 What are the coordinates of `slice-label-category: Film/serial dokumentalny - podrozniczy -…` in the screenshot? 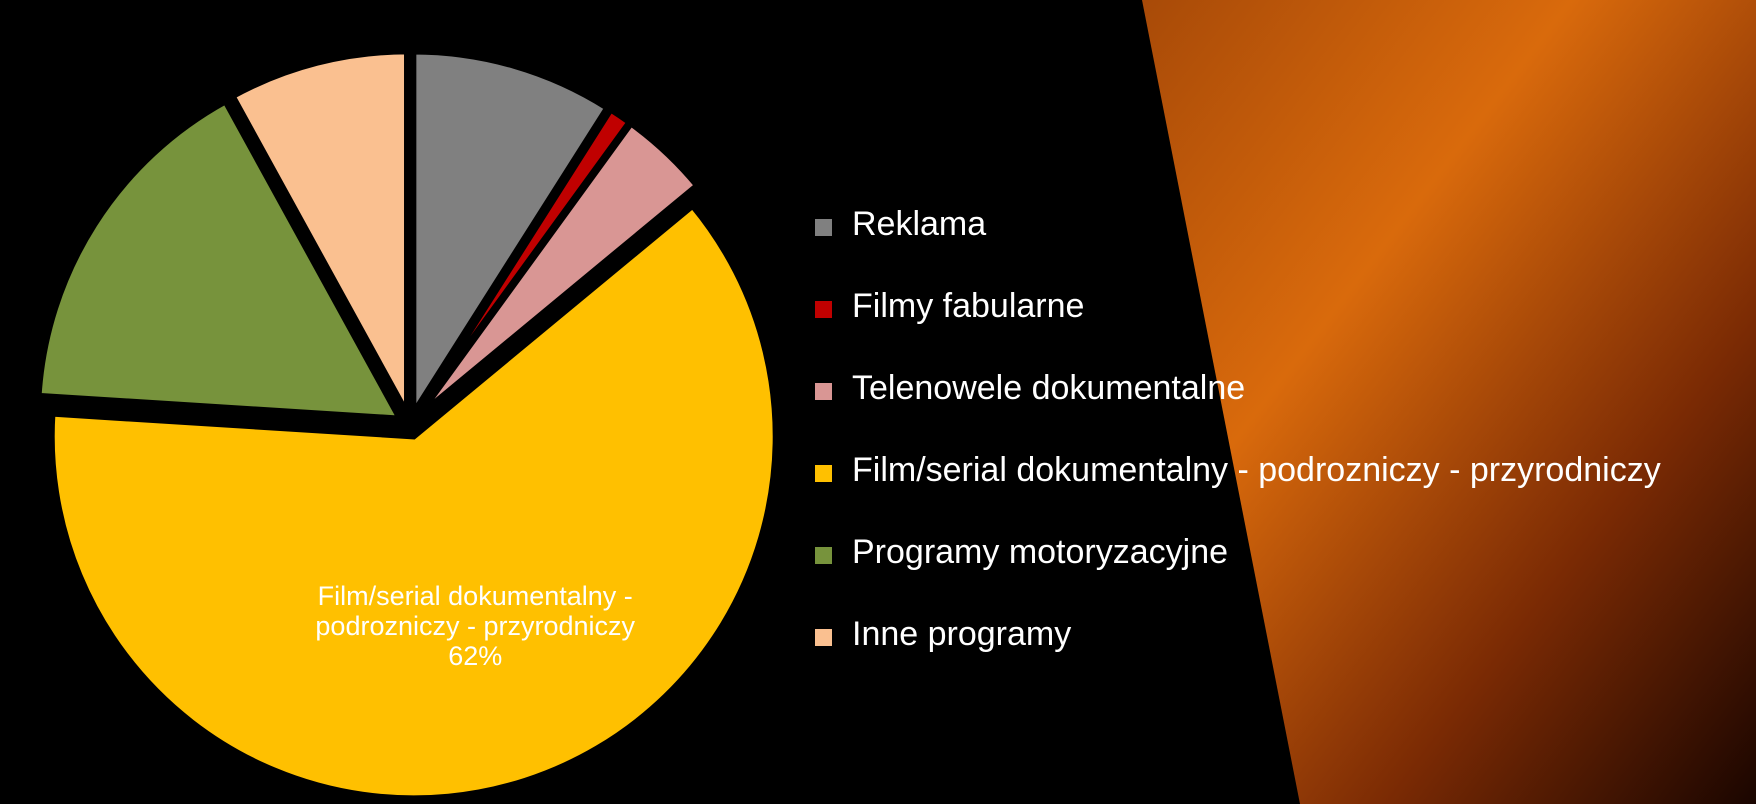 It's located at (475, 610).